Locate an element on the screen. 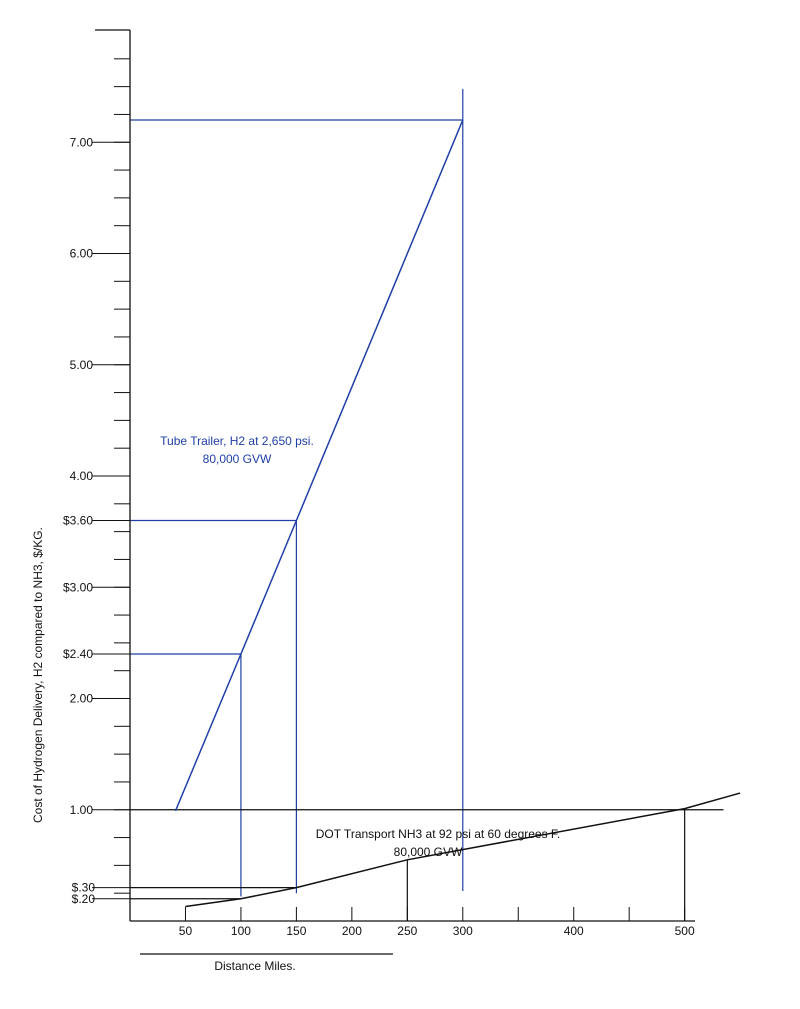 Image resolution: width=800 pixels, height=1009 pixels. y-tick-label: 4.00 is located at coordinates (82, 476).